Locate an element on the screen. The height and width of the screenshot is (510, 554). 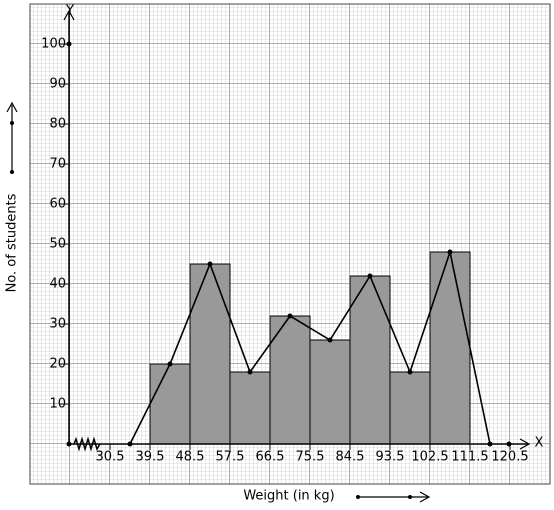
x-axis-arrow is located at coordinates (525, 444).